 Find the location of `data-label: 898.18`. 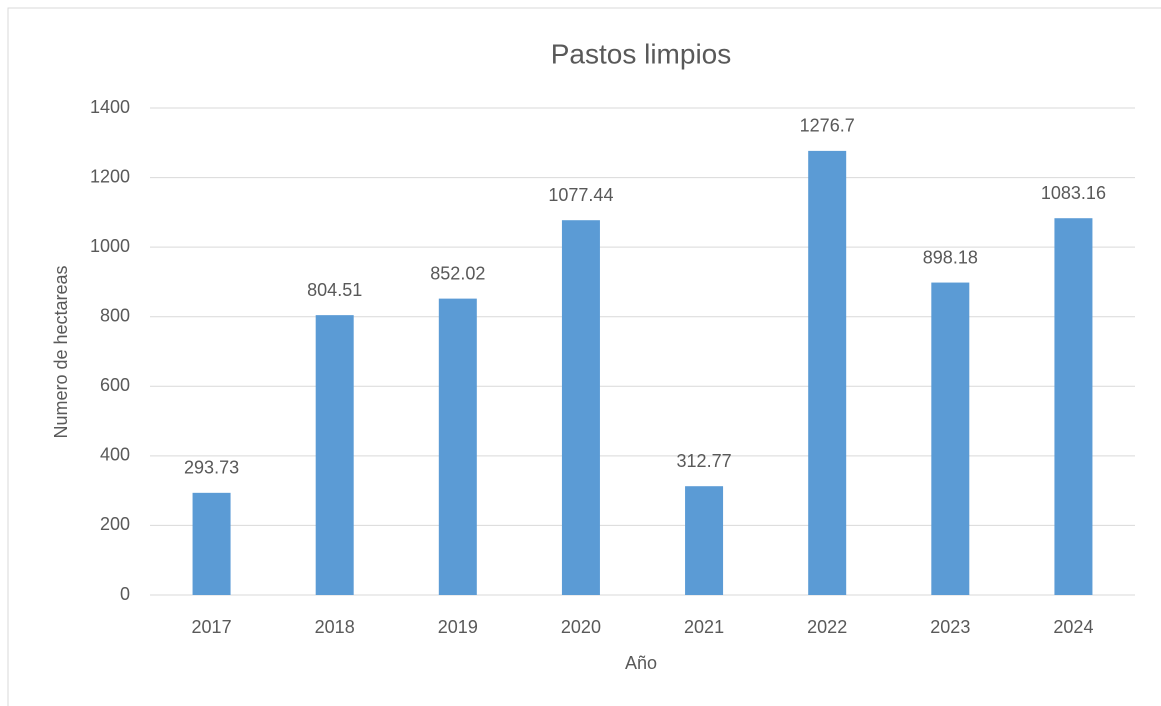

data-label: 898.18 is located at coordinates (950, 257).